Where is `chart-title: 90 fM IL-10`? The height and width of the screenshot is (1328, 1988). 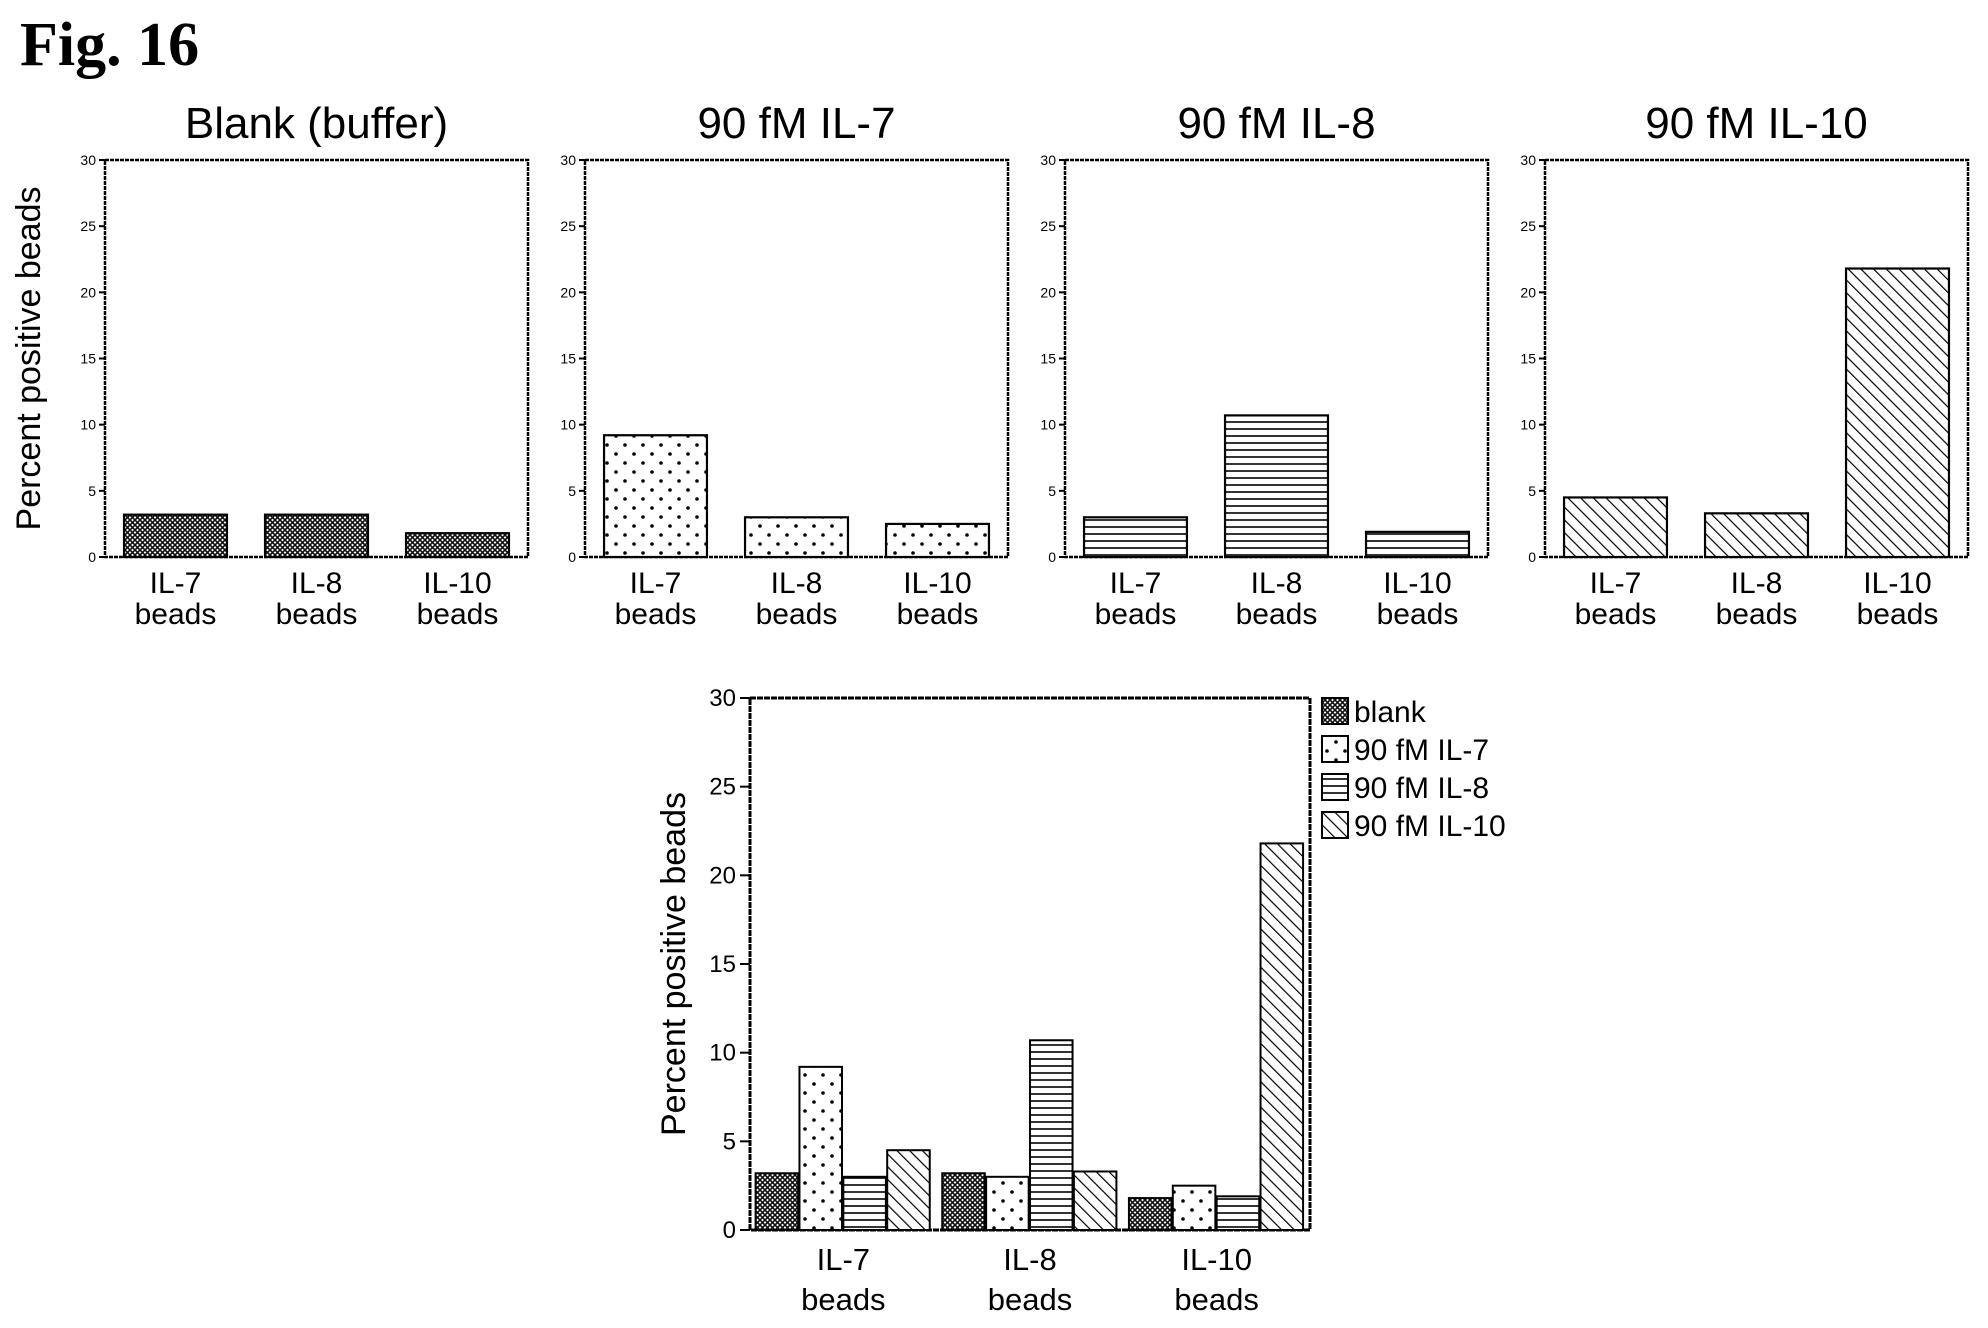 chart-title: 90 fM IL-10 is located at coordinates (1756, 123).